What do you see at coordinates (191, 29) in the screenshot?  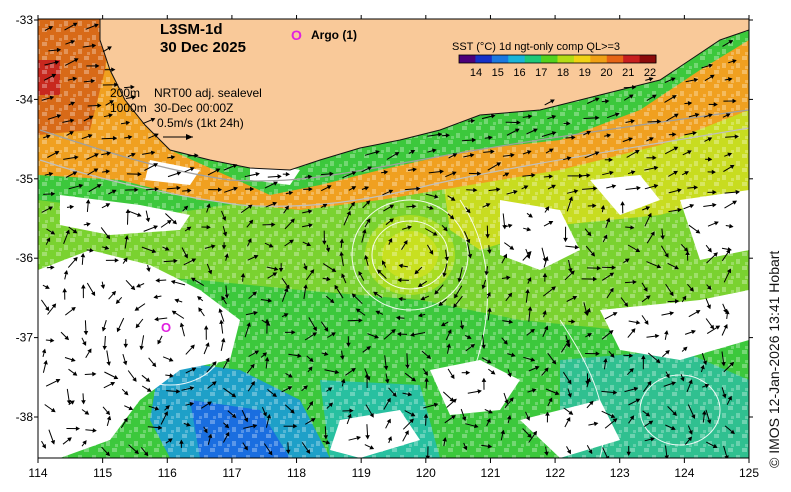 I see `product-title: L3SM-1d` at bounding box center [191, 29].